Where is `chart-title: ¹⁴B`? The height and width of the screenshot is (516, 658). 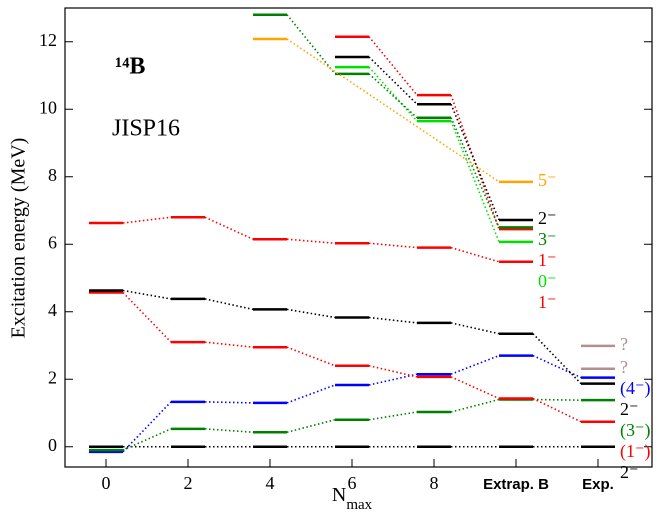
chart-title: ¹⁴B is located at coordinates (130, 67).